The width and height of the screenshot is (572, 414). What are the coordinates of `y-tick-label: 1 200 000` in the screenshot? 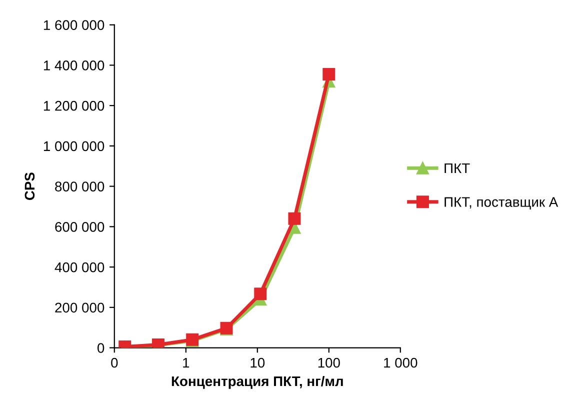 It's located at (74, 105).